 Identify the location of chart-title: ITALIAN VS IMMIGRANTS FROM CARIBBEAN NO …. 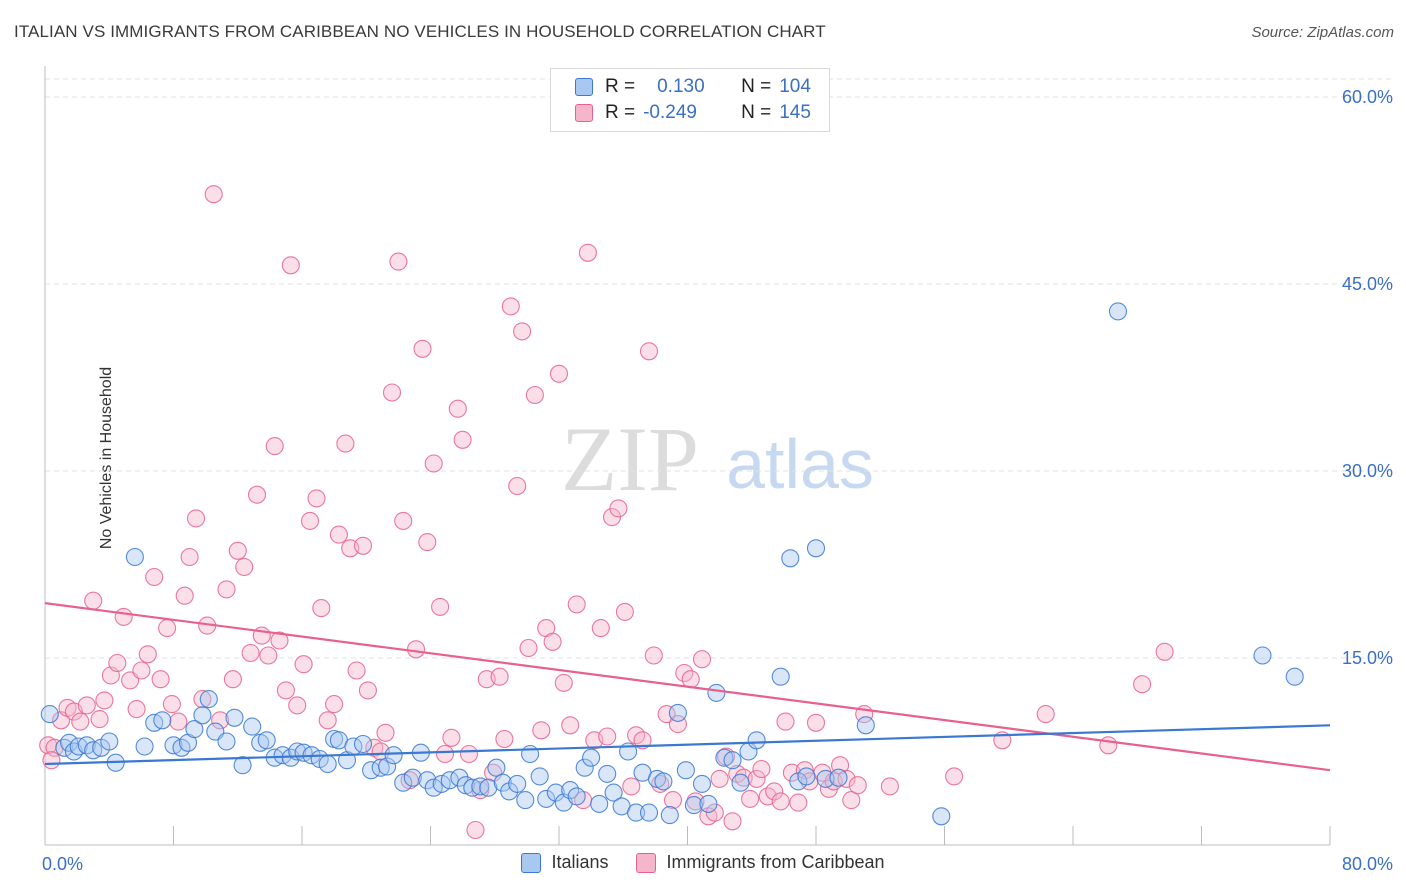
(420, 31).